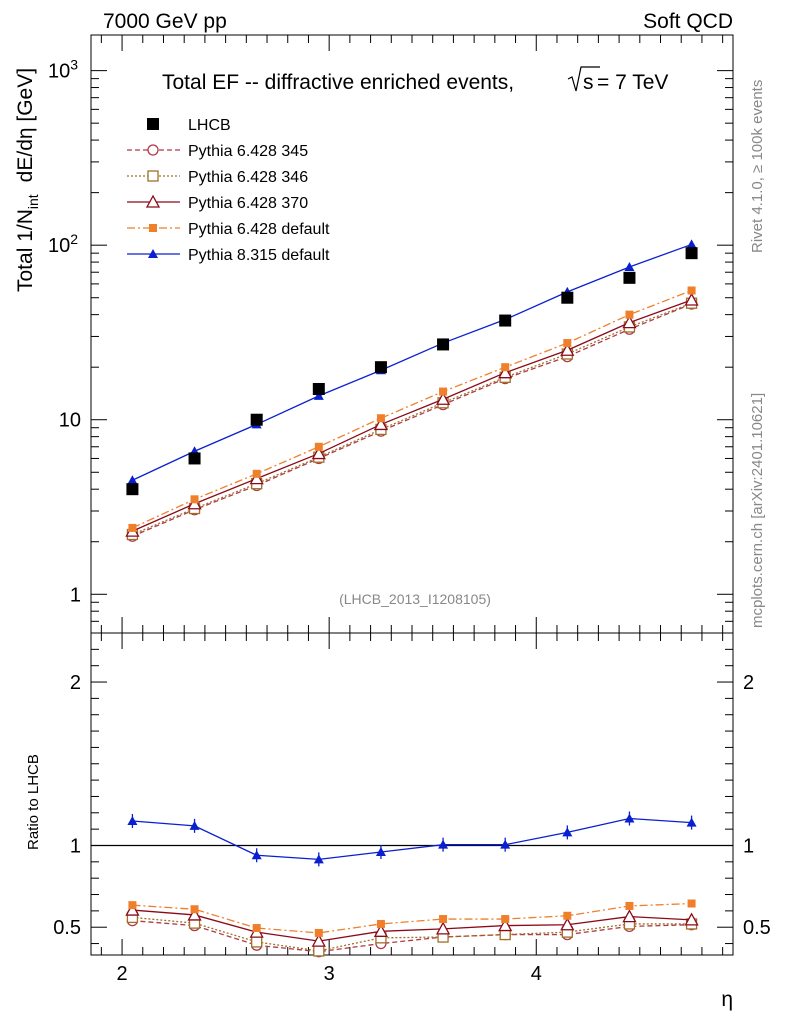 This screenshot has height=1024, width=786. What do you see at coordinates (33, 802) in the screenshot?
I see `ratio-ylabel: Ratio to LHCB` at bounding box center [33, 802].